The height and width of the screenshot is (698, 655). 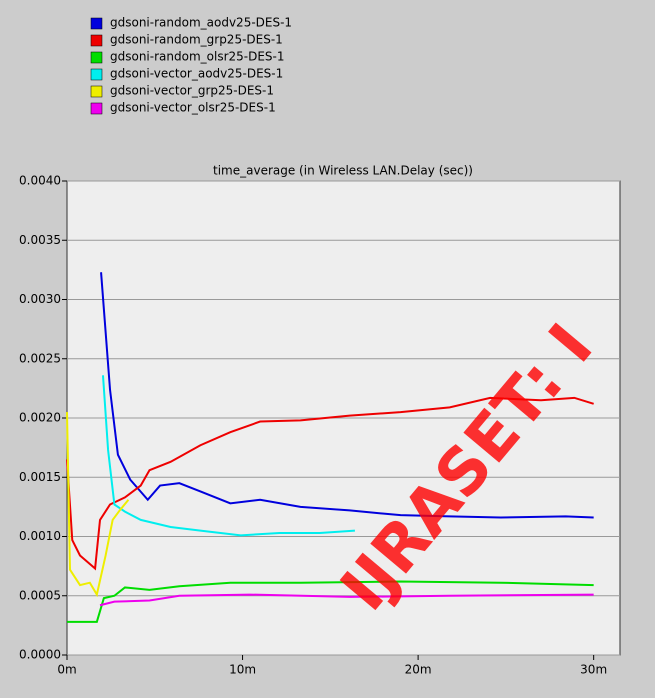 What do you see at coordinates (242, 670) in the screenshot?
I see `x-tick-label: 10m` at bounding box center [242, 670].